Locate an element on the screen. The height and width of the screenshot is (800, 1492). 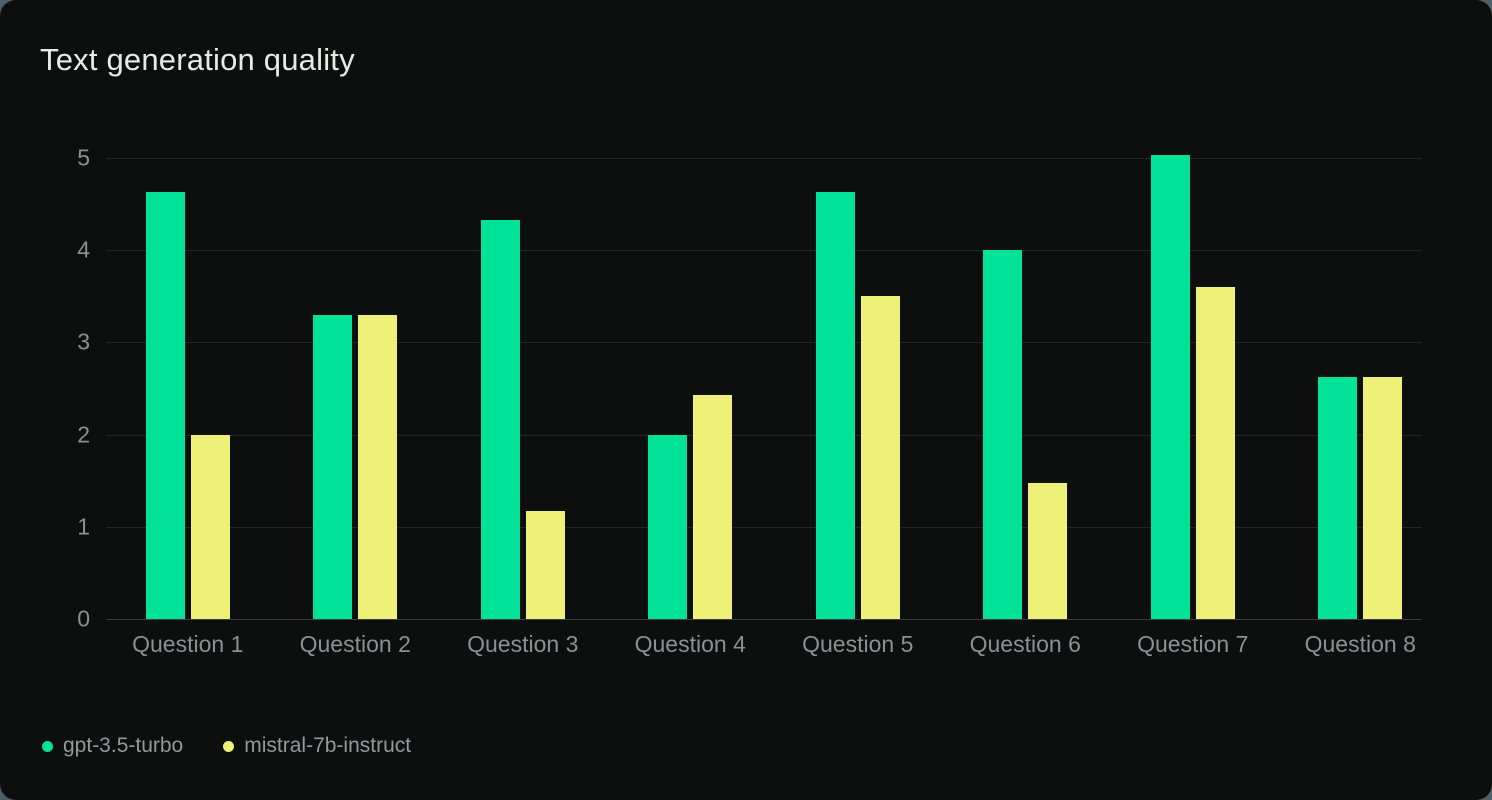
legend-label: mistral-7b-instruct is located at coordinates (328, 745).